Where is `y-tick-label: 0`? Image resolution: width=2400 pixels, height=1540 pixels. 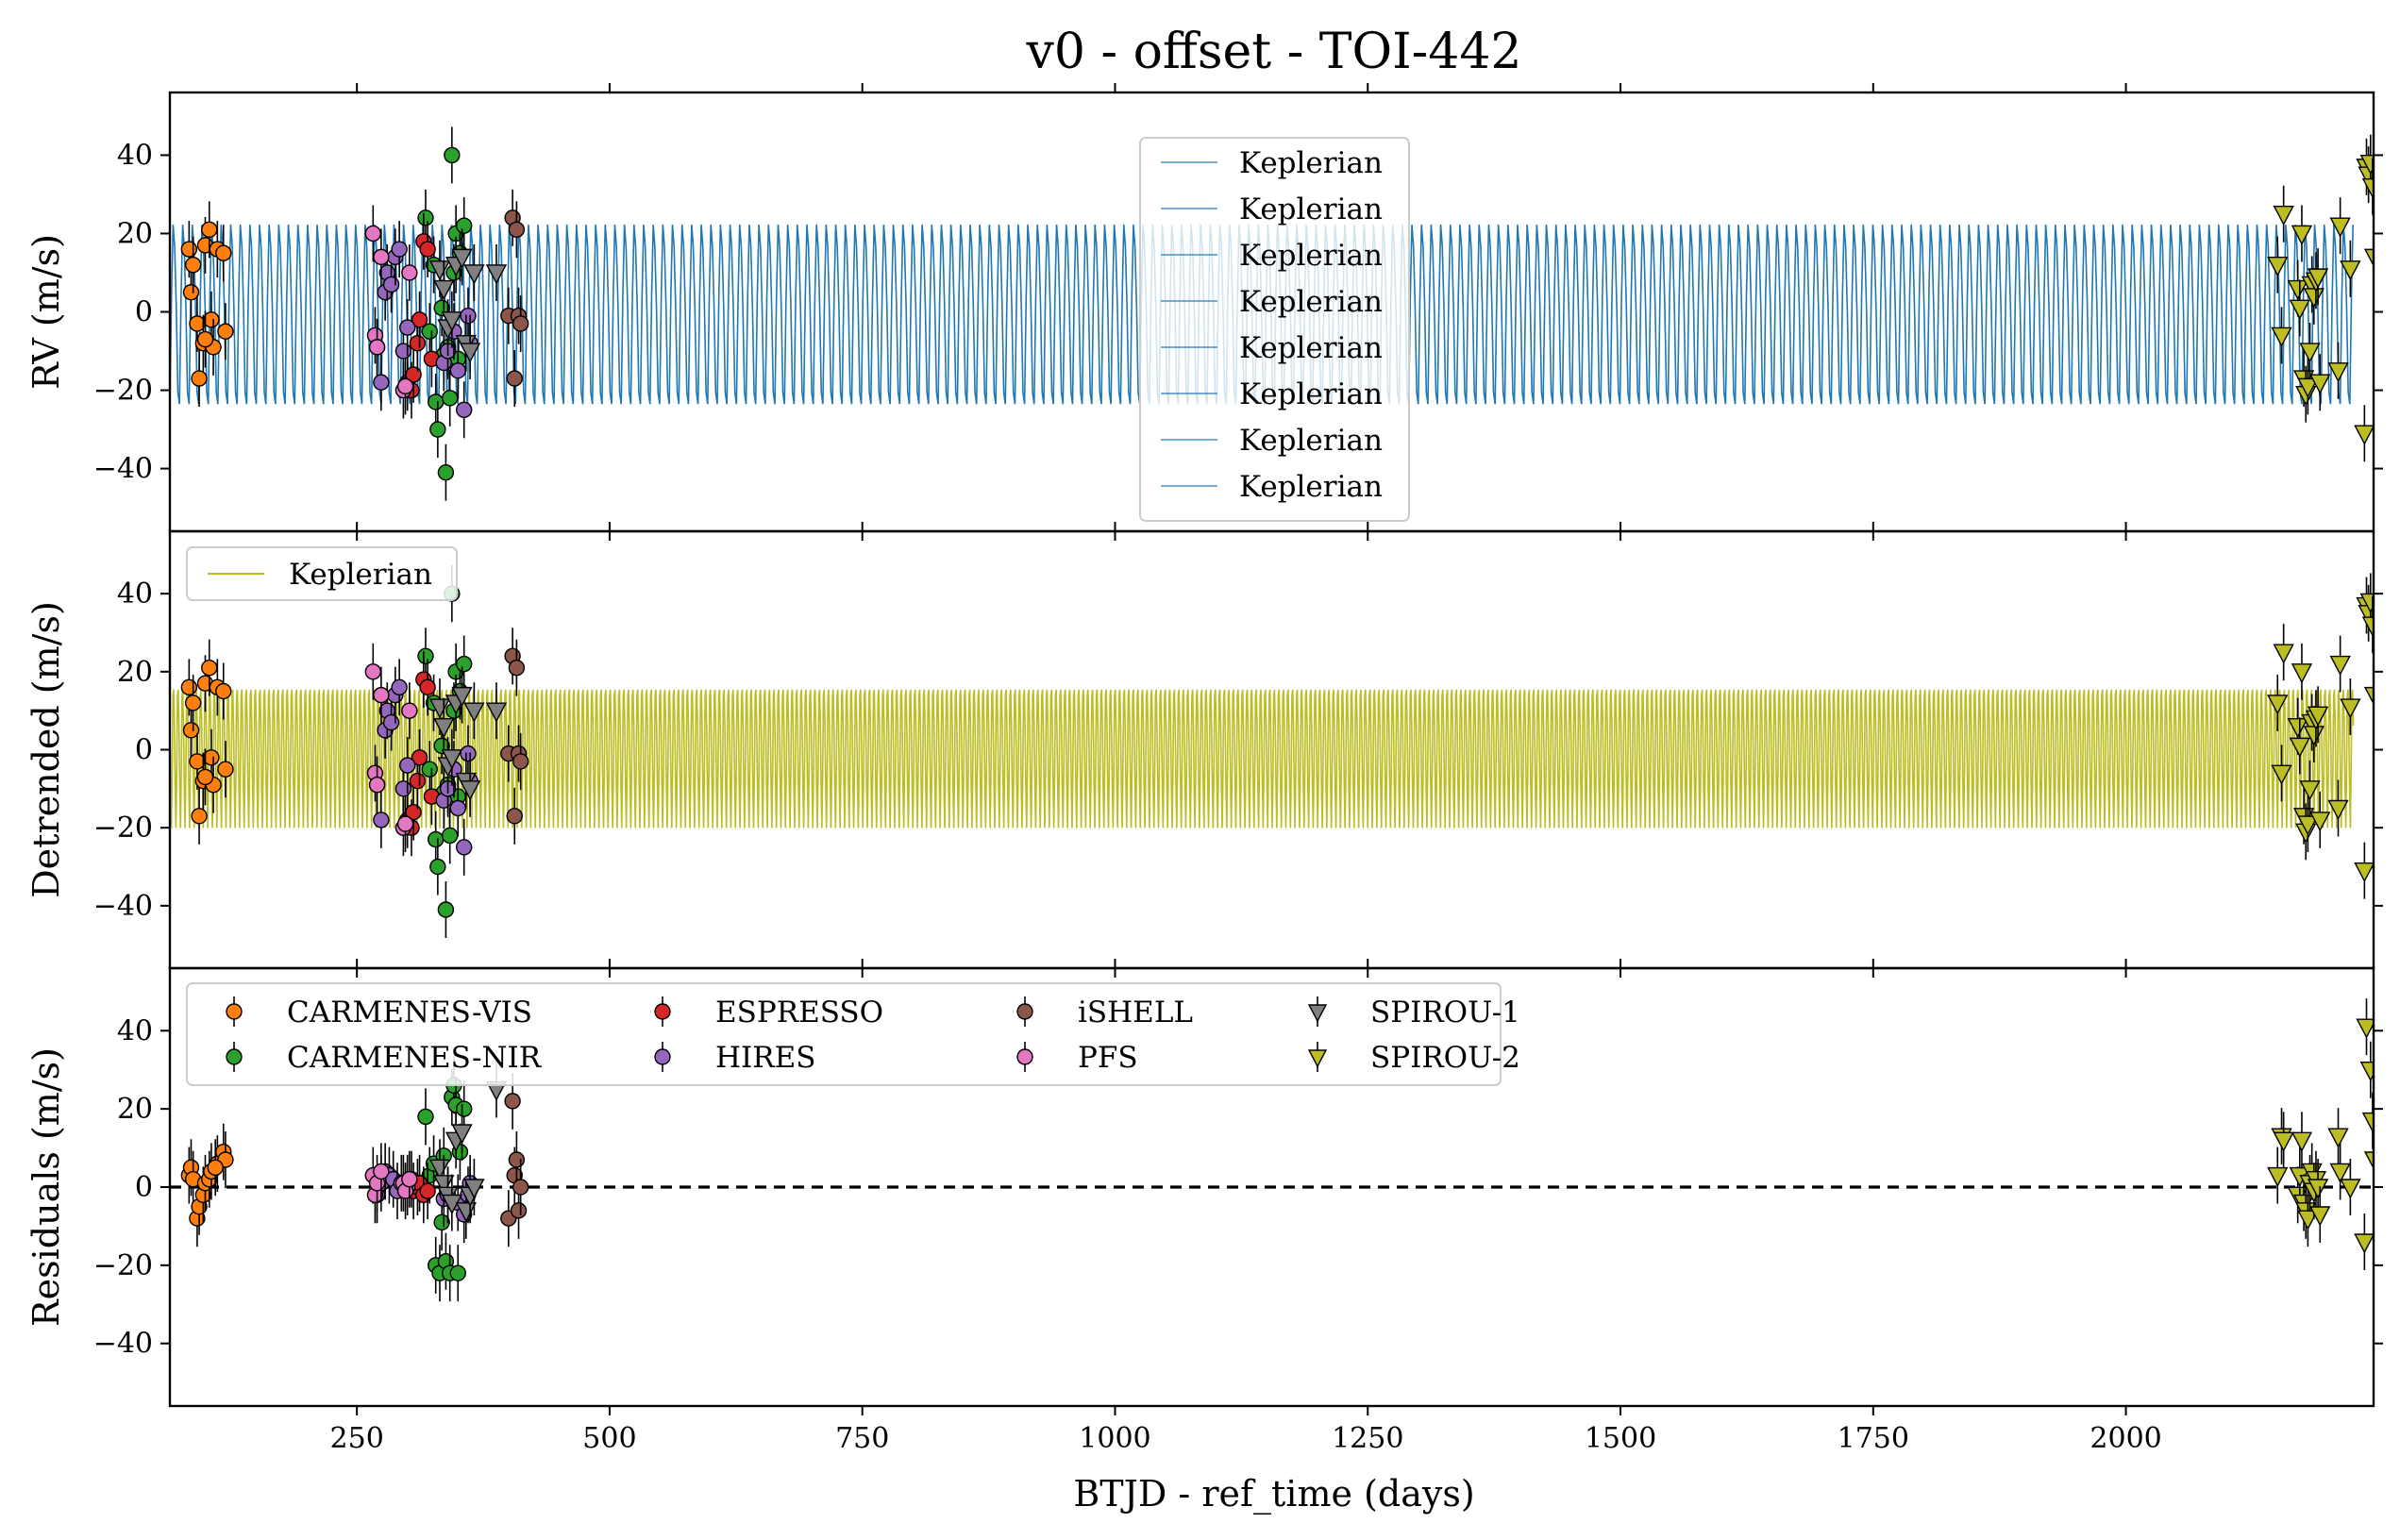
y-tick-label: 0 is located at coordinates (144, 312).